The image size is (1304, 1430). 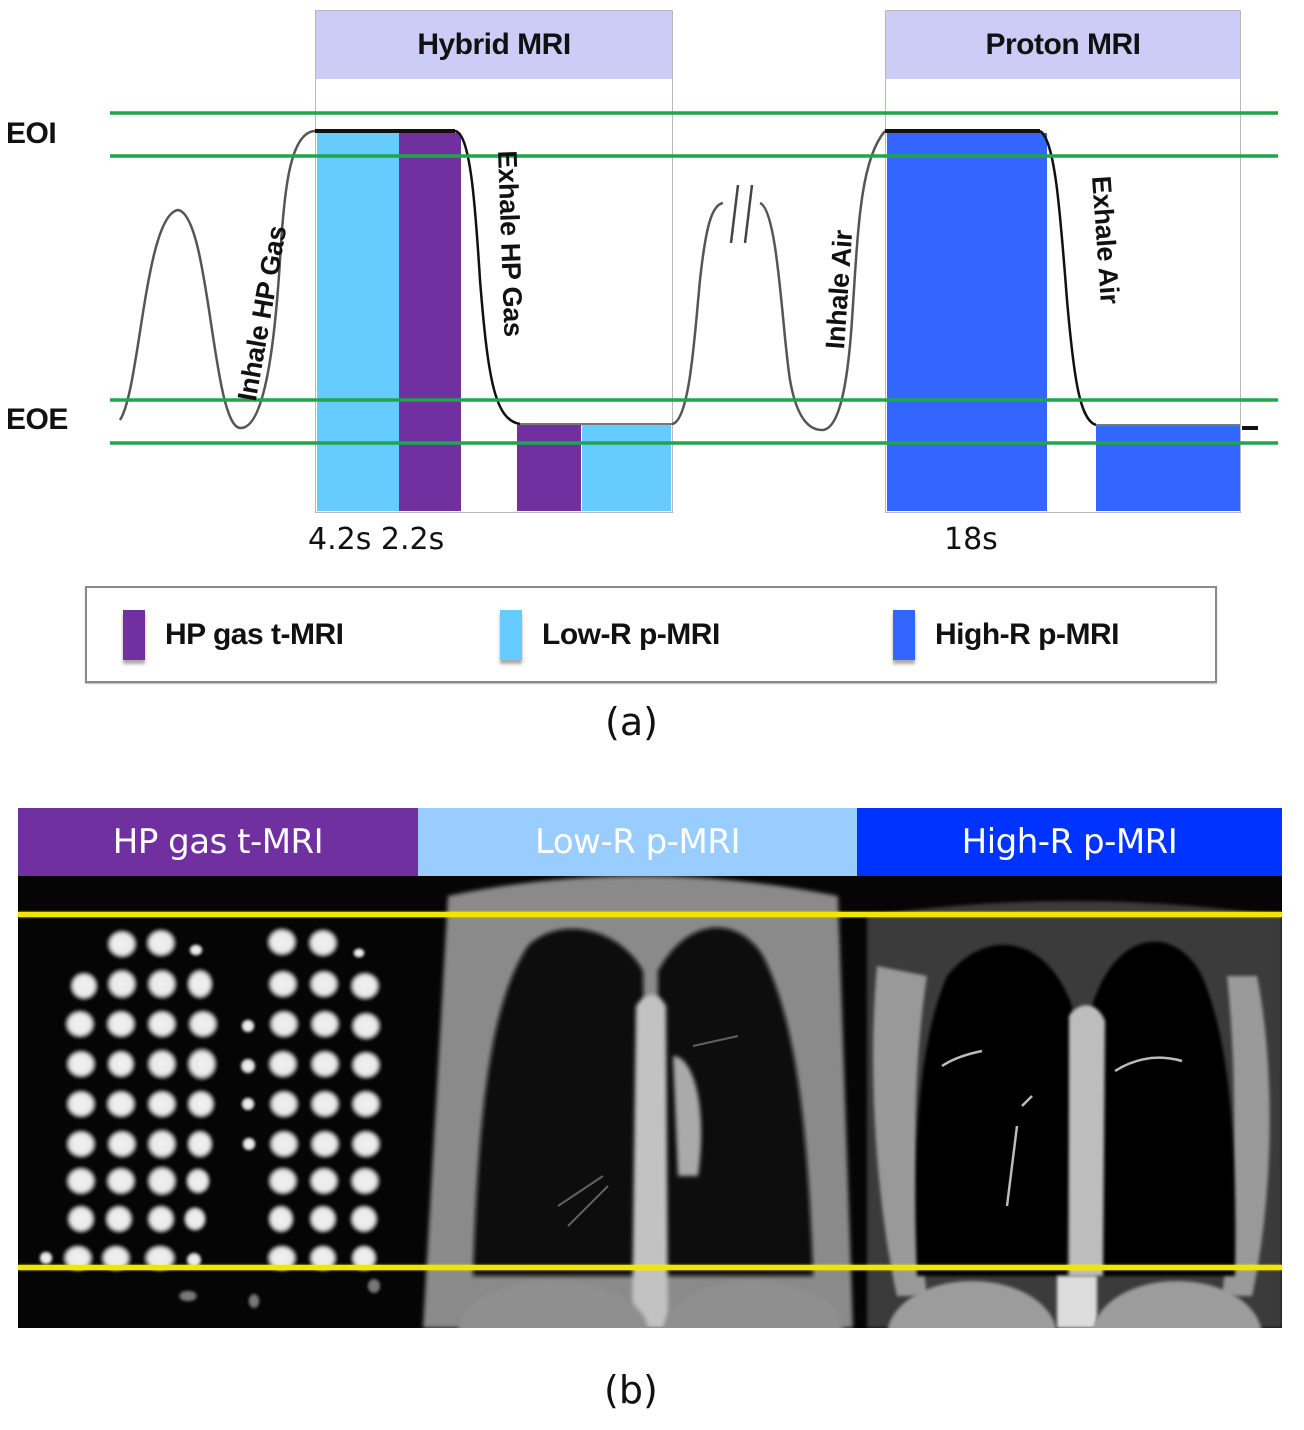 What do you see at coordinates (637, 842) in the screenshot?
I see `panel-header-low-r: Low-R p-MRI` at bounding box center [637, 842].